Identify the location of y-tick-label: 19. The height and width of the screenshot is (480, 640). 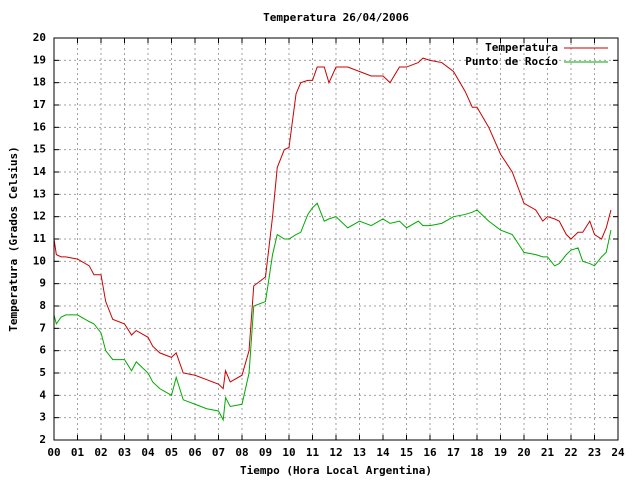
(39, 59).